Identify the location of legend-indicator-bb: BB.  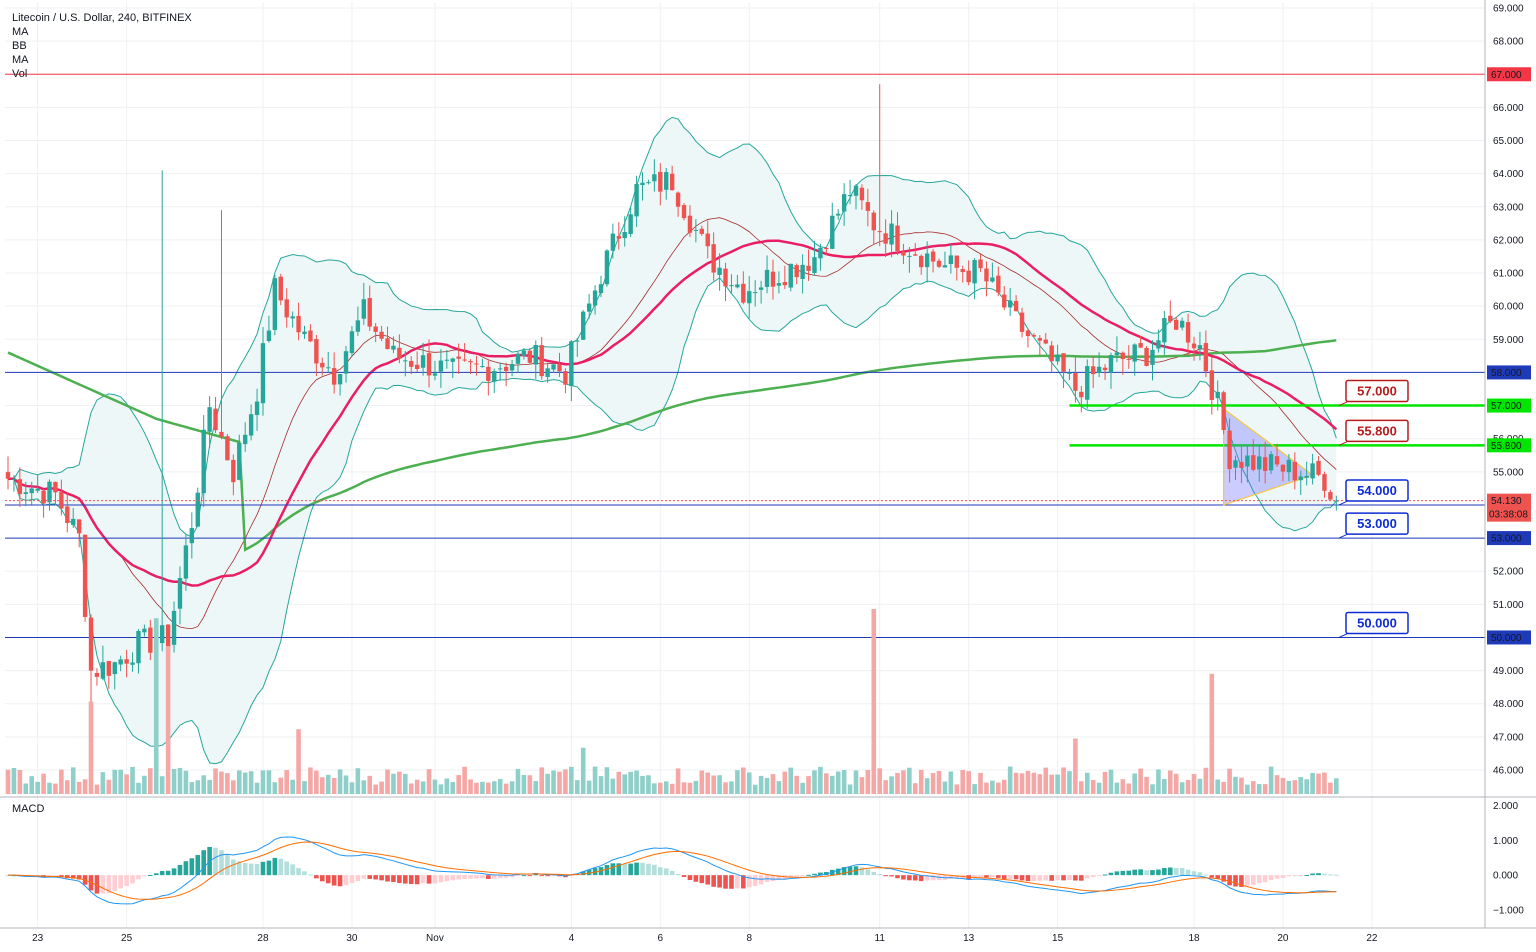
(19, 46).